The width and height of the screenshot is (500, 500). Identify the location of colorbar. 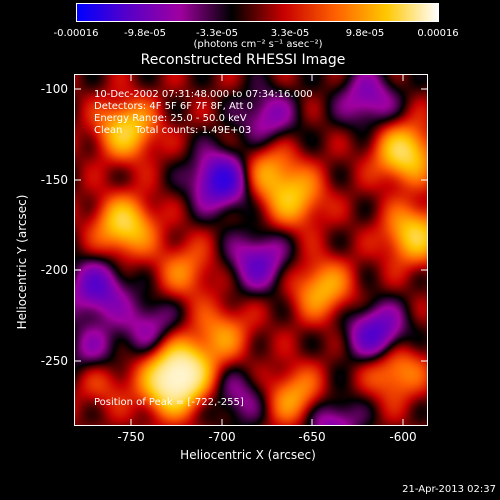
(257, 12).